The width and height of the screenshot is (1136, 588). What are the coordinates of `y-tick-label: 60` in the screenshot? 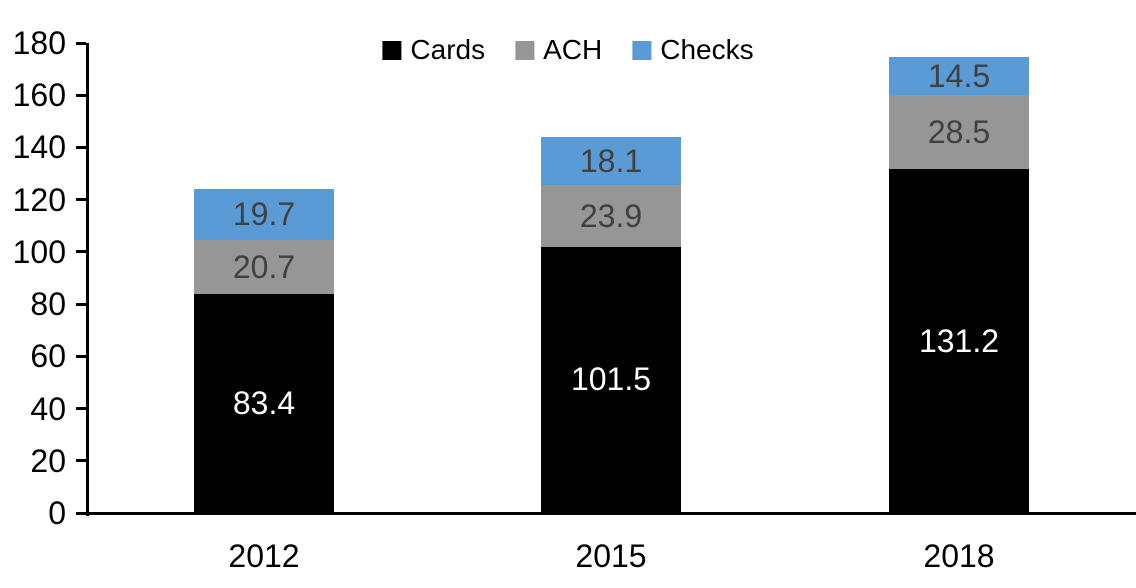 It's located at (48, 356).